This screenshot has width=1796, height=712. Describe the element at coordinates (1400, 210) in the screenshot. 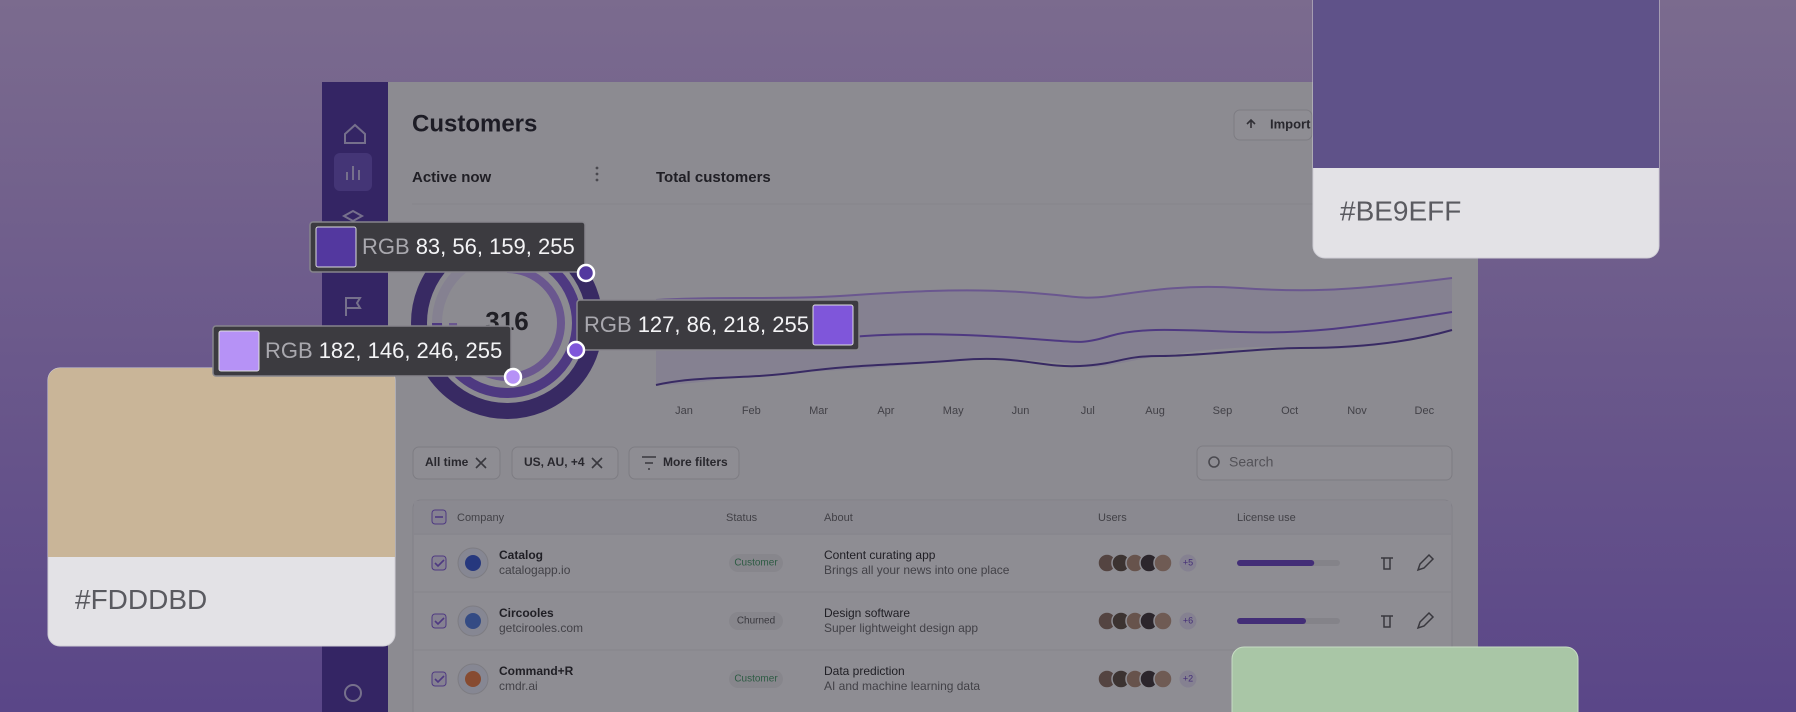

I see `swatch-hex: #BE9EFF` at that location.